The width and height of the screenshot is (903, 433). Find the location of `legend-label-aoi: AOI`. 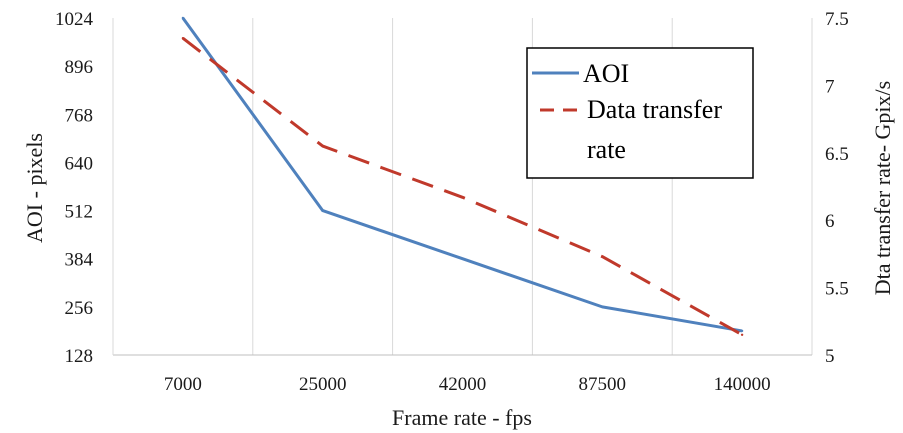

legend-label-aoi: AOI is located at coordinates (606, 73).